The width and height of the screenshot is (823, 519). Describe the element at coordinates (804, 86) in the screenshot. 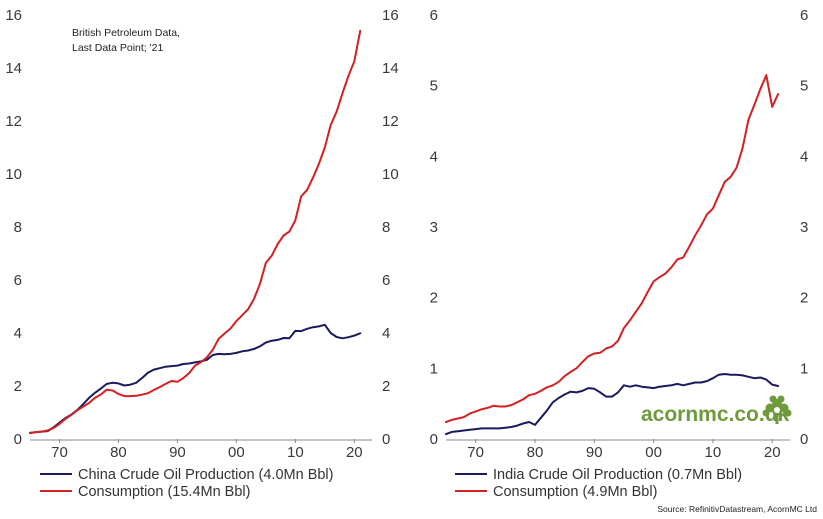

I see `y-tick-label-right: 5` at that location.